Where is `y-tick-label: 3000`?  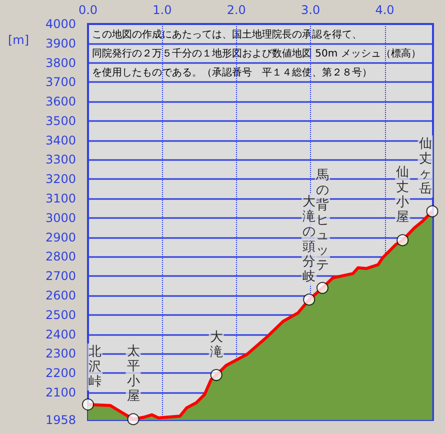 y-tick-label: 3000 is located at coordinates (60, 217).